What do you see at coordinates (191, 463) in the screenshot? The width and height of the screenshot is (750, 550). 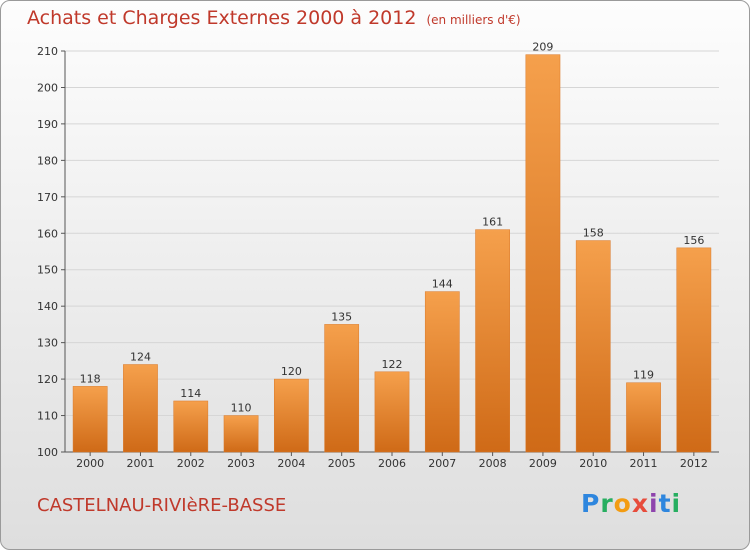 I see `x-tick-label-2002: 2002` at bounding box center [191, 463].